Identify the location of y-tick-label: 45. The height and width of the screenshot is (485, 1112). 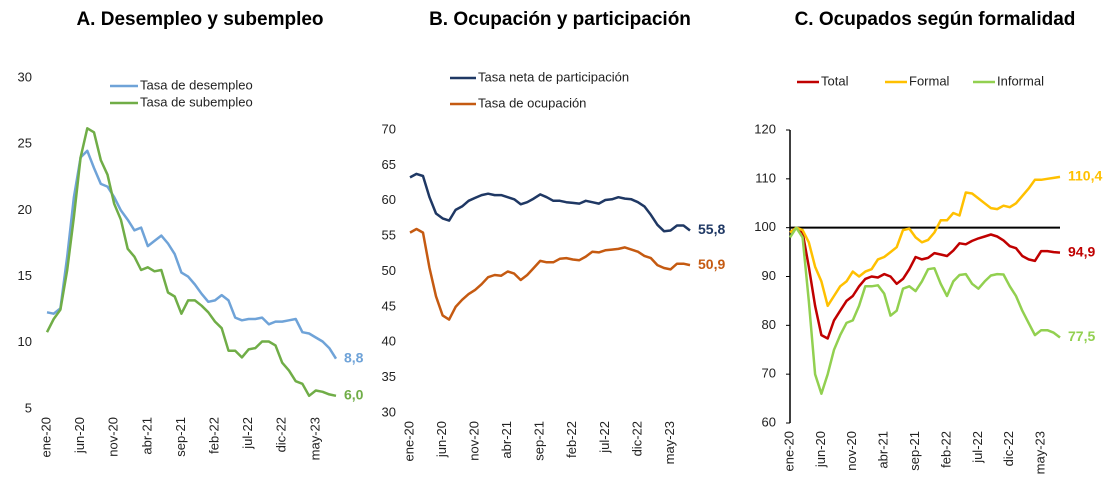
(389, 305).